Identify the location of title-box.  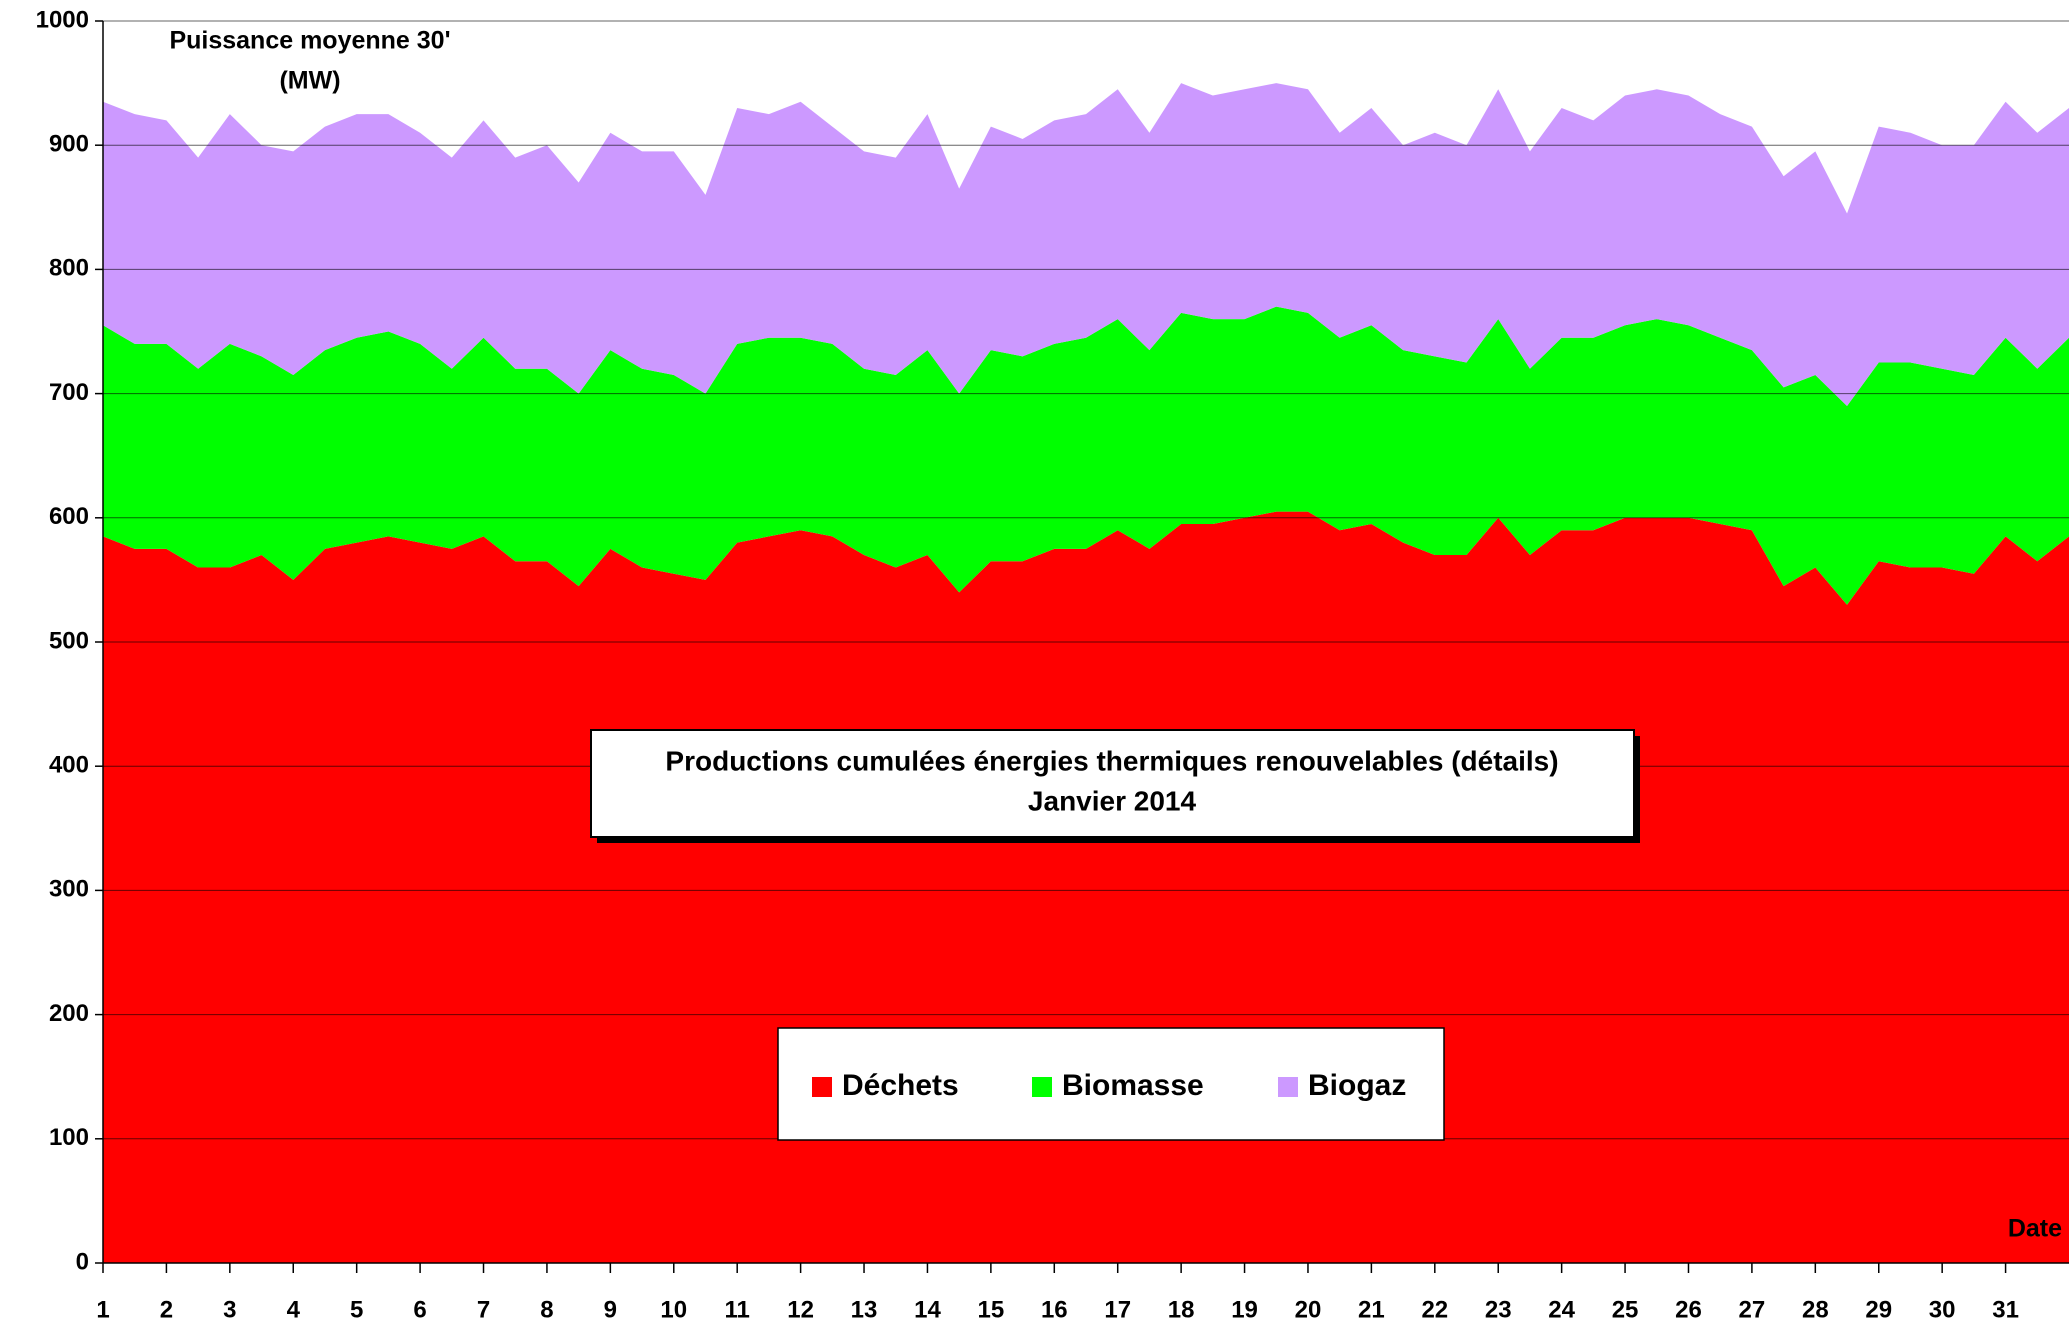
(1112, 783).